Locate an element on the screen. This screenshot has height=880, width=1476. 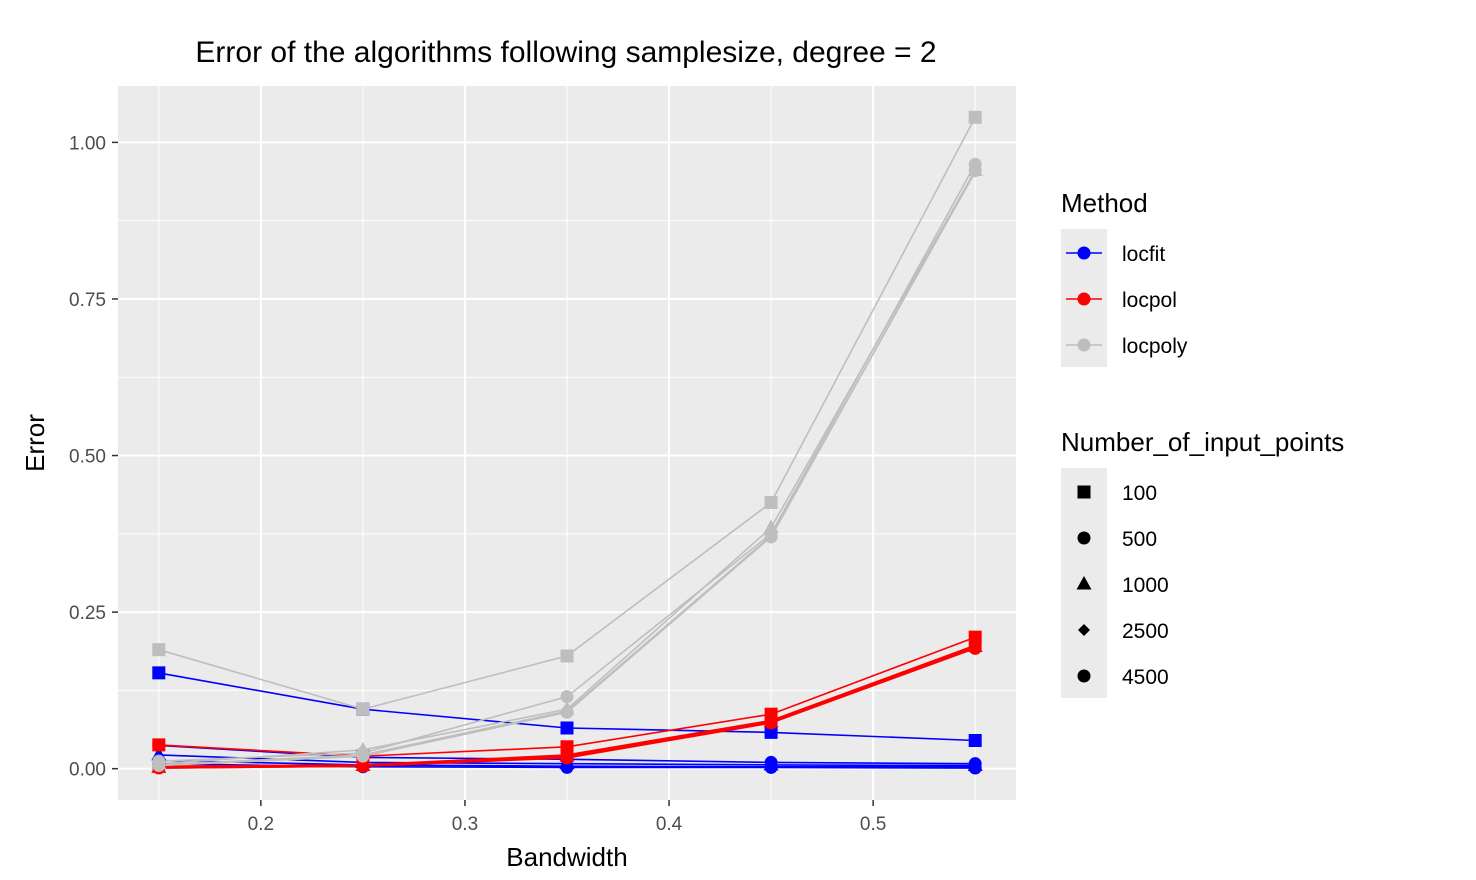
legend-points-label: 2500 is located at coordinates (1145, 631).